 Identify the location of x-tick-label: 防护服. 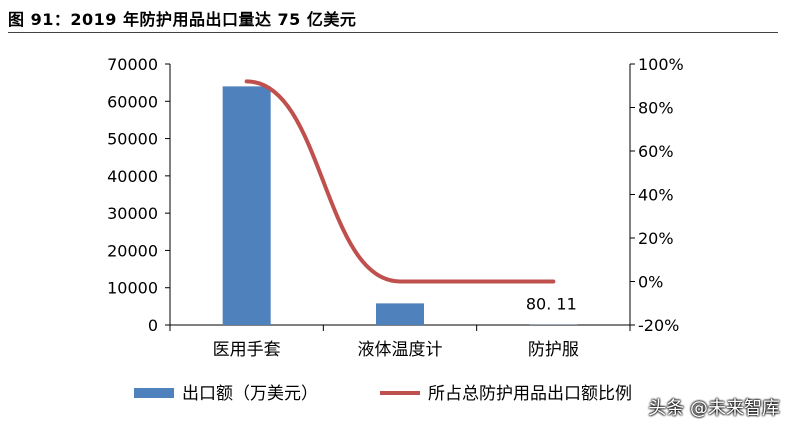
(553, 350).